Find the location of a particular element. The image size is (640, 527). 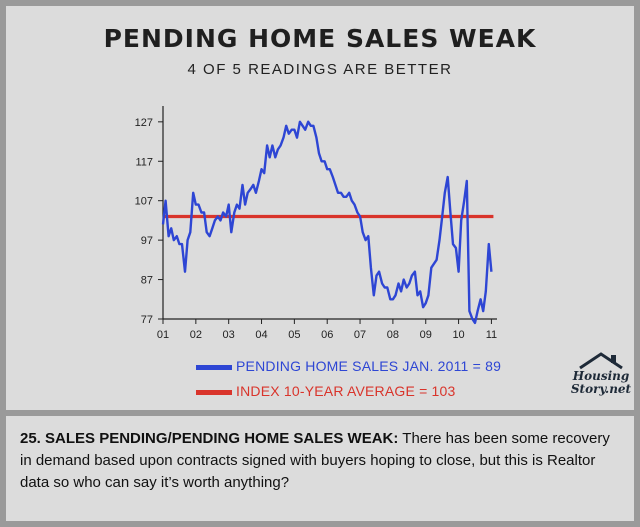

housingstory-logo: Housing Story.net is located at coordinates (601, 379).